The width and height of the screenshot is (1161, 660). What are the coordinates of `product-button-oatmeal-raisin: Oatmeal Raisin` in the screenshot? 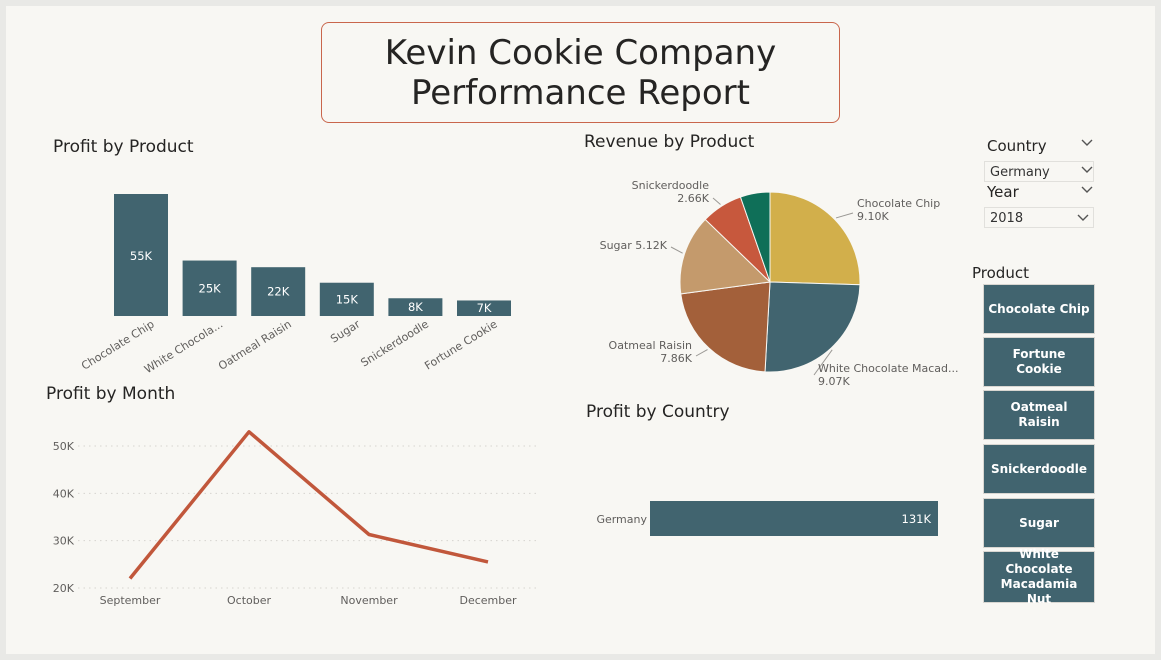 It's located at (1039, 415).